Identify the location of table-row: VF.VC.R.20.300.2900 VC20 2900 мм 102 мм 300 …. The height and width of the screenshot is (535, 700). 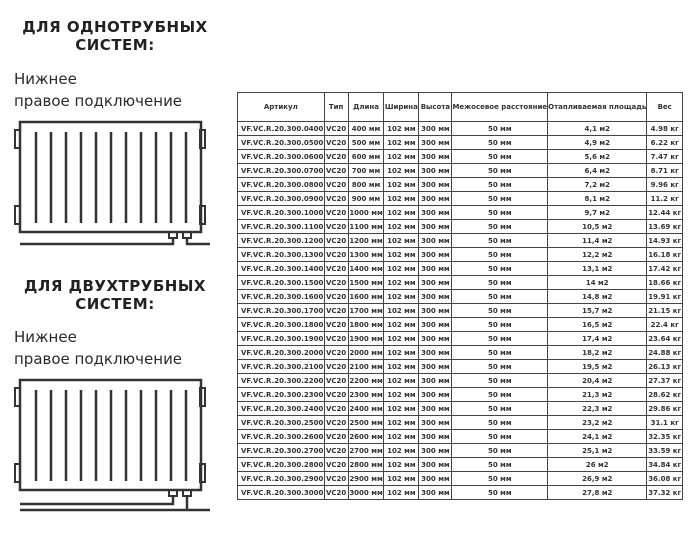
(460, 478).